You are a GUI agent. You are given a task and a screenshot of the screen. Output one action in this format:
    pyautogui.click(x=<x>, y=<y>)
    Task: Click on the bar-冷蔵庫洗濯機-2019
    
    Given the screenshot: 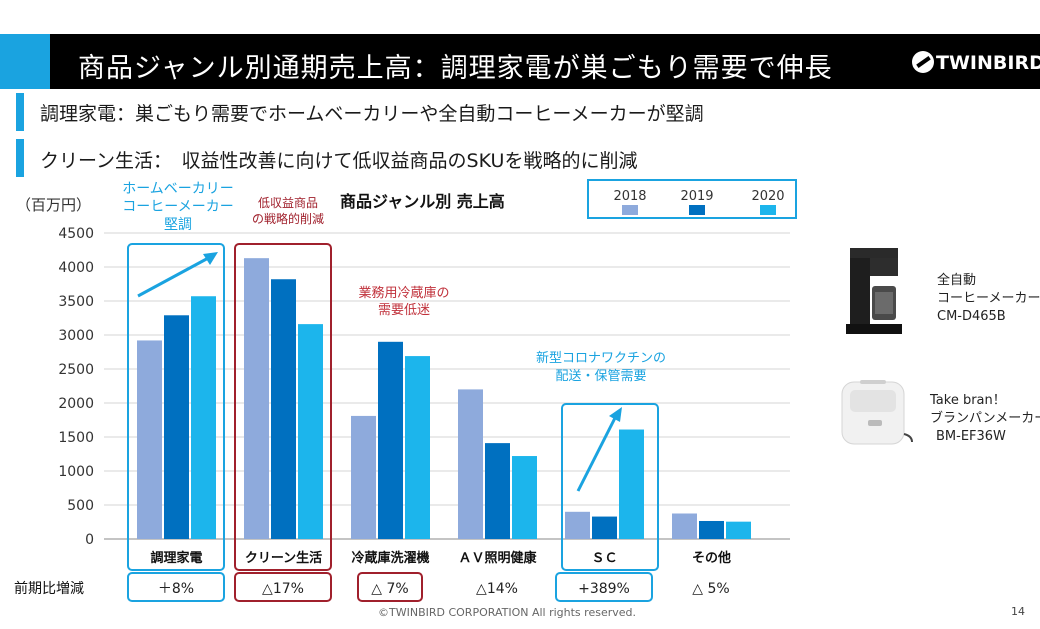 What is the action you would take?
    pyautogui.click(x=390, y=440)
    